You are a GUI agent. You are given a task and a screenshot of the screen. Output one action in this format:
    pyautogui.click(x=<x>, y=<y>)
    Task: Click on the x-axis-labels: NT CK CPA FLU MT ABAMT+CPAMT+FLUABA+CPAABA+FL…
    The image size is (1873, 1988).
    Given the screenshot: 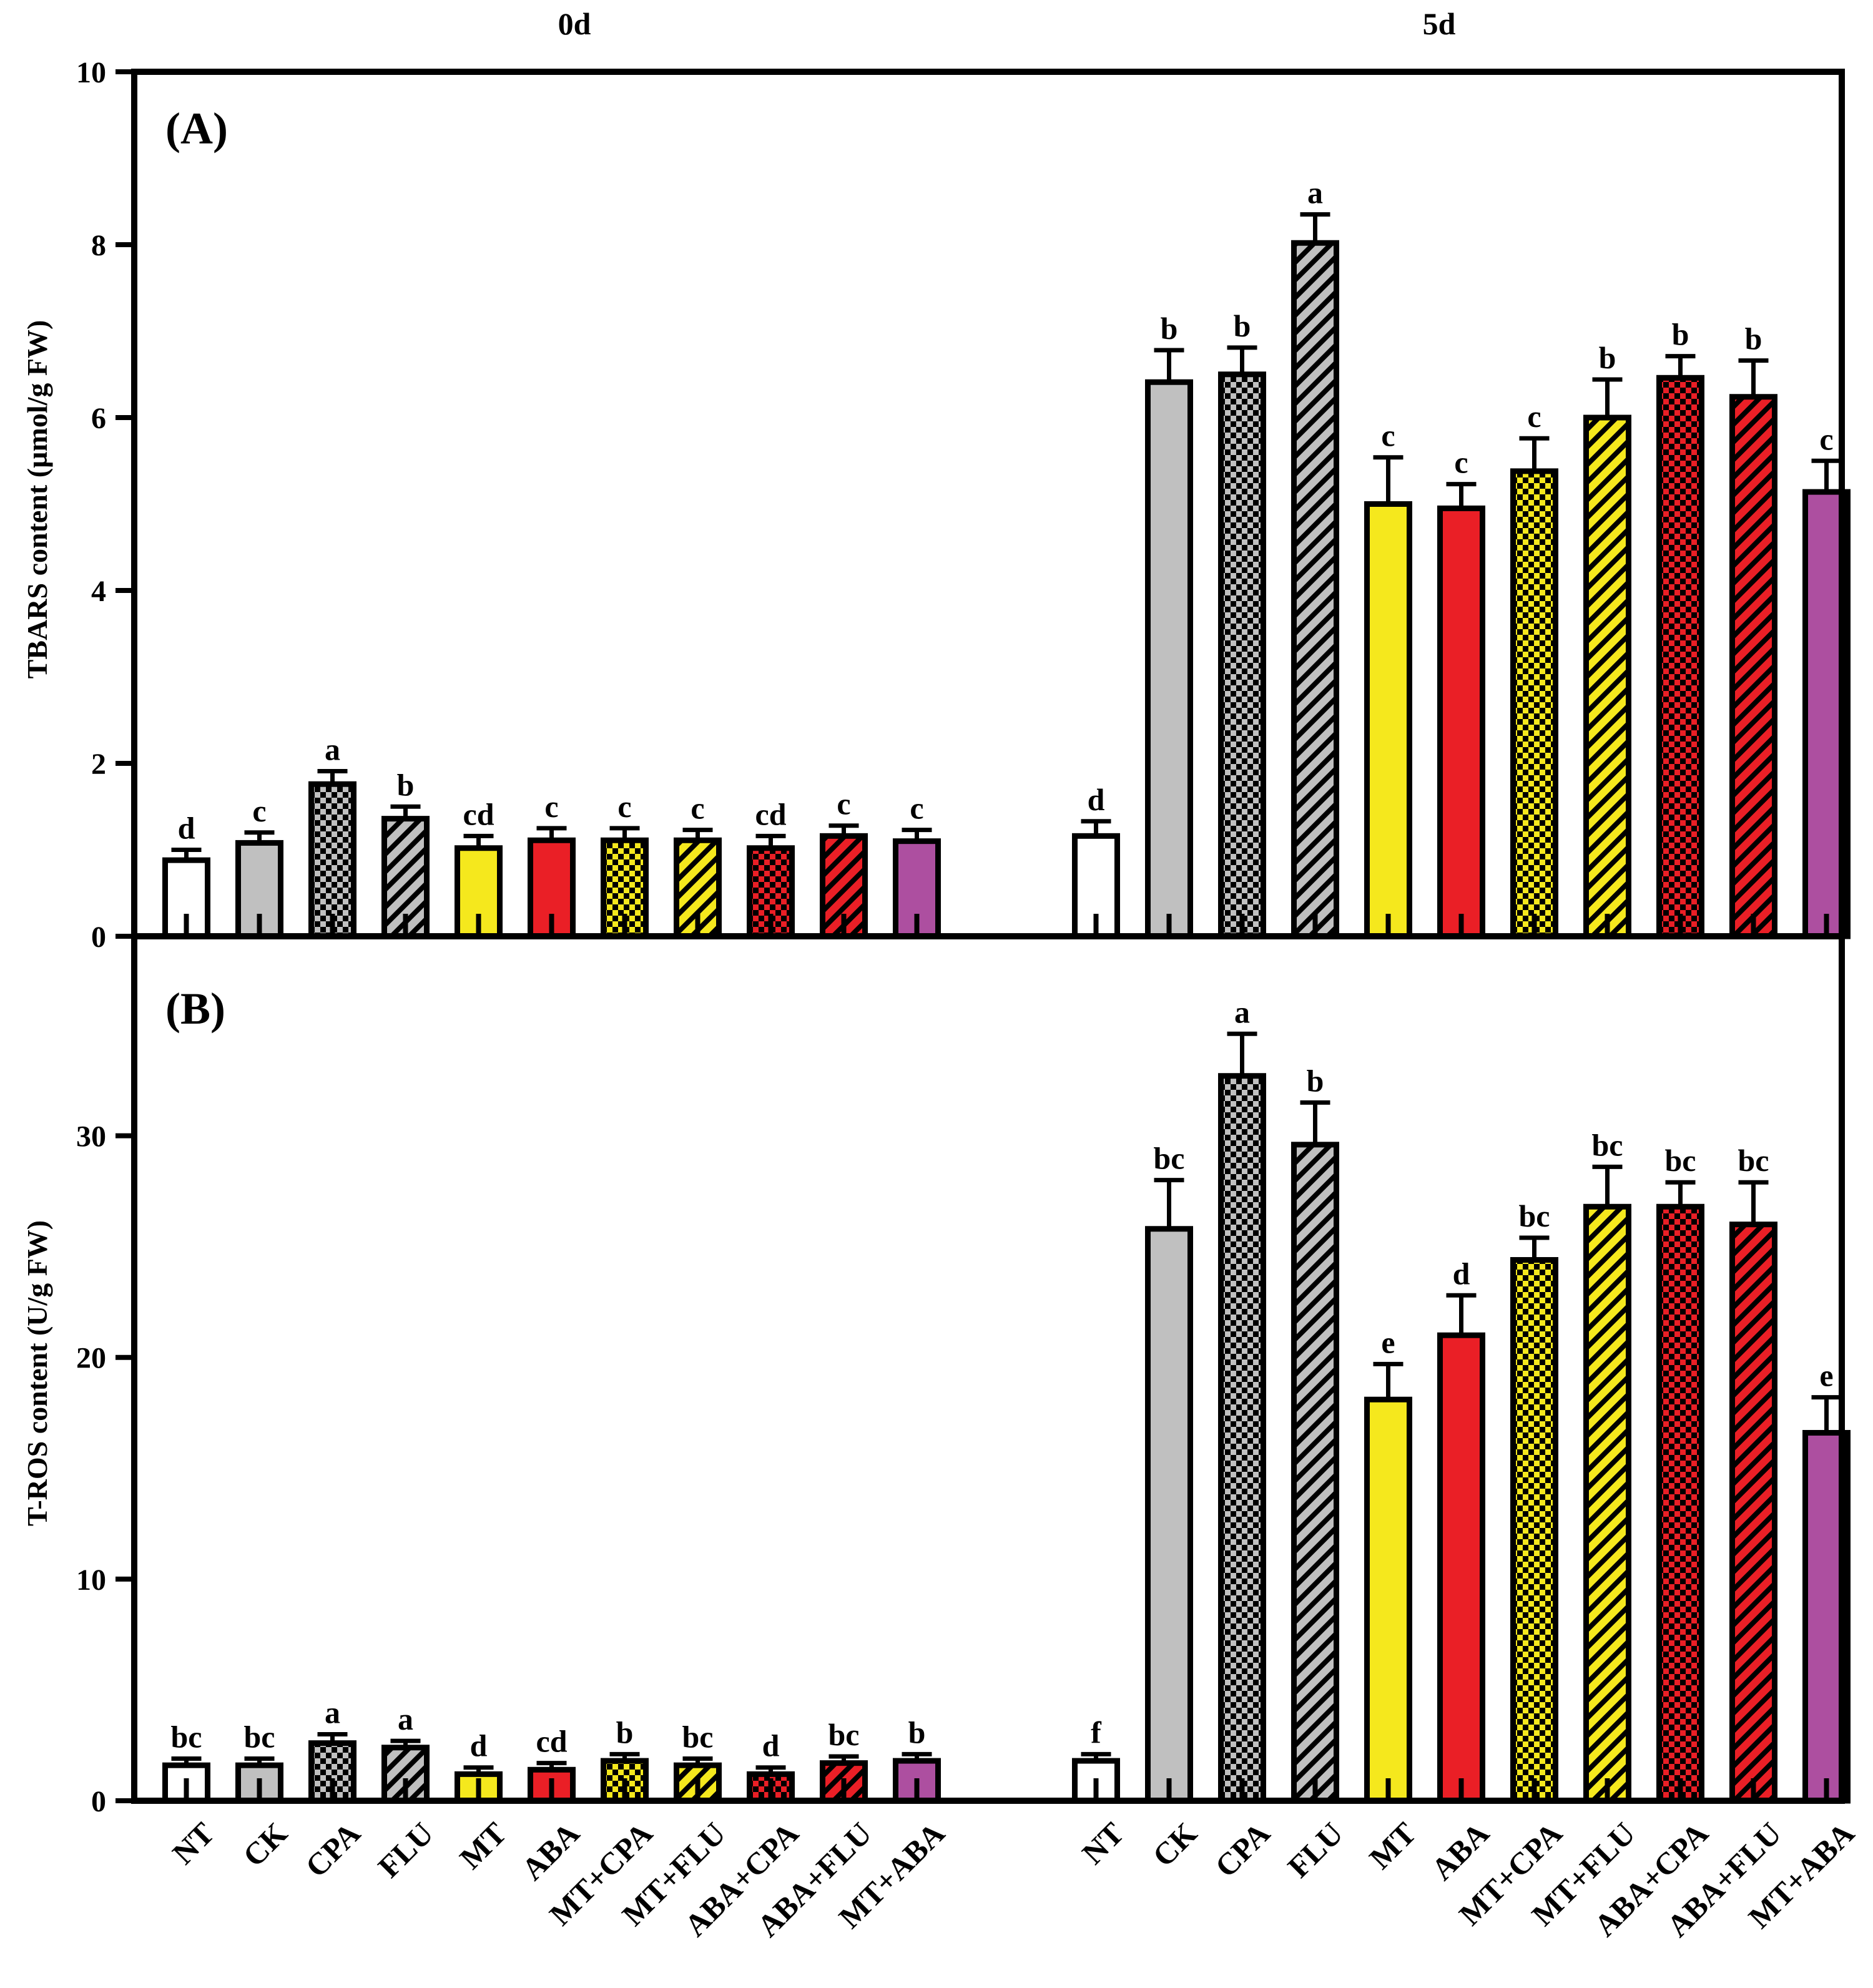 What is the action you would take?
    pyautogui.click(x=1013, y=1880)
    